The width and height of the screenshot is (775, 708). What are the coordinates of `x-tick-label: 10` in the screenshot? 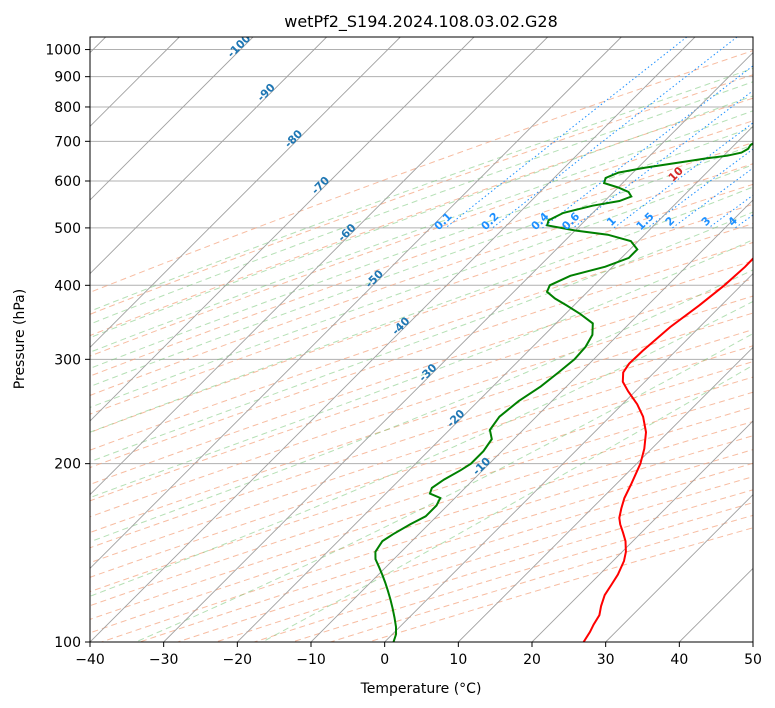 It's located at (458, 660).